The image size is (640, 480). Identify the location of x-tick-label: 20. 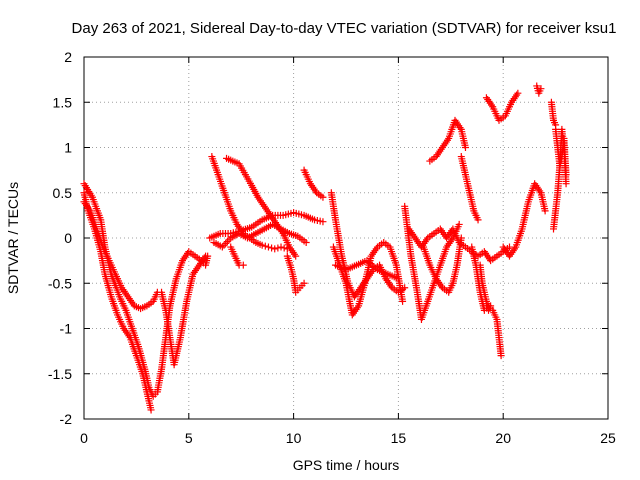
(503, 438).